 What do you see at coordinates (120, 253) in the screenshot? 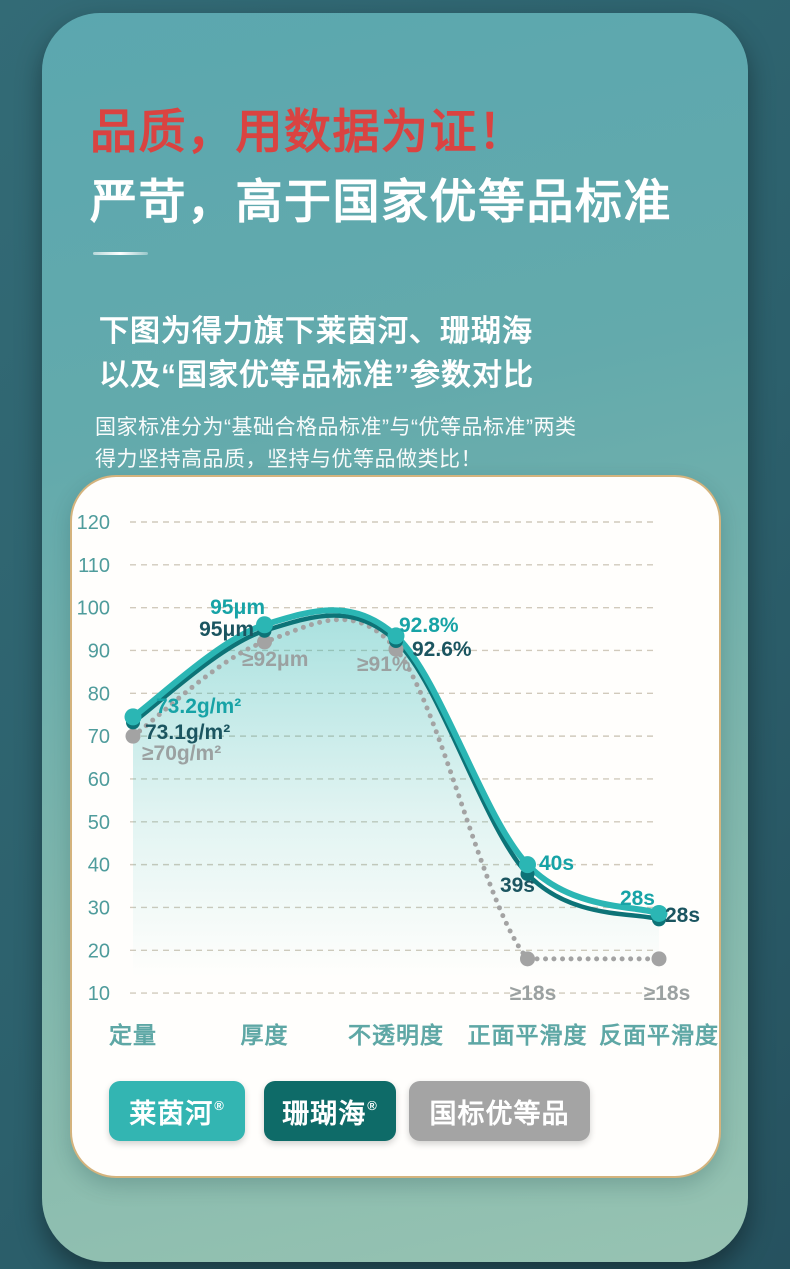
I see `title-divider` at bounding box center [120, 253].